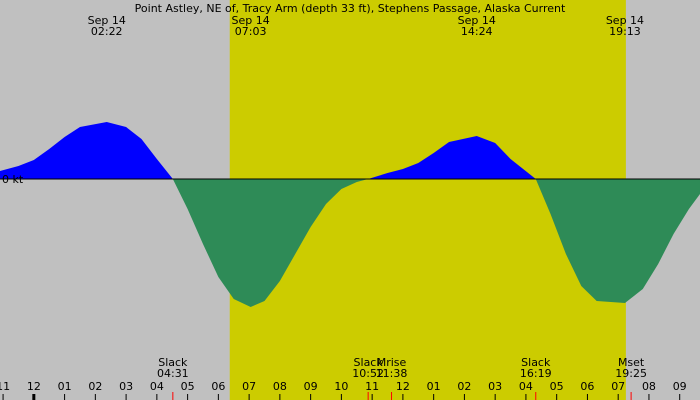 The height and width of the screenshot is (400, 700). I want to click on extreme-time: 07:03, so click(251, 31).